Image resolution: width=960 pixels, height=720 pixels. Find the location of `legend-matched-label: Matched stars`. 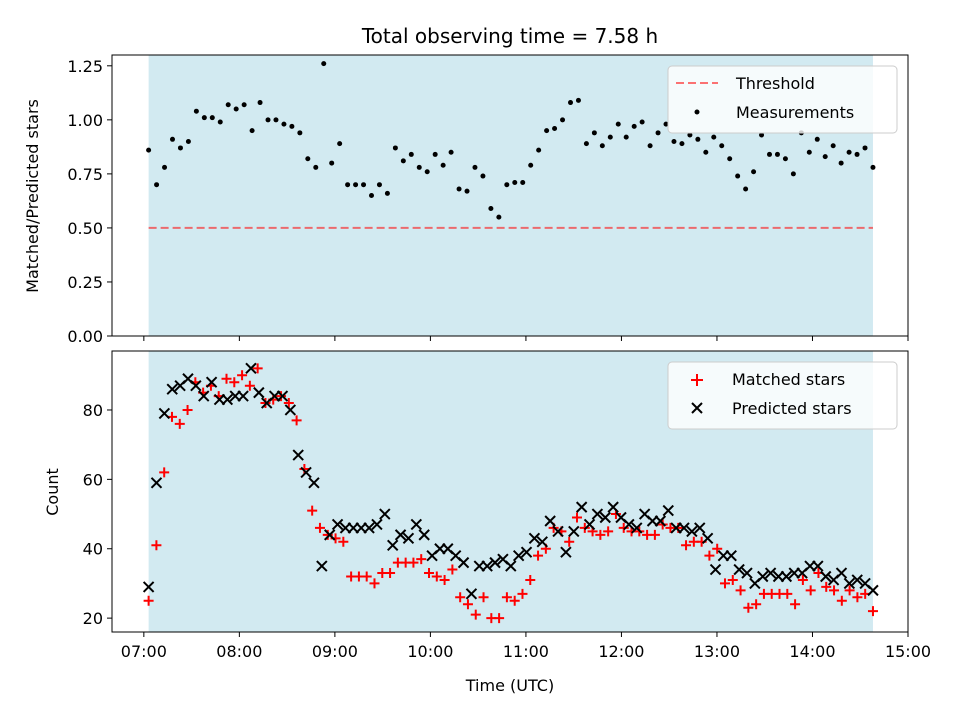

legend-matched-label: Matched stars is located at coordinates (788, 379).